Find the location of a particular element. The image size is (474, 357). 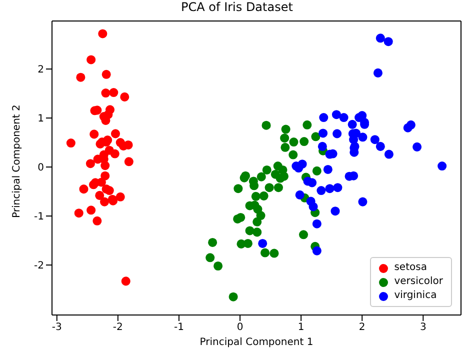

y-tick-label: -2 is located at coordinates (39, 266).